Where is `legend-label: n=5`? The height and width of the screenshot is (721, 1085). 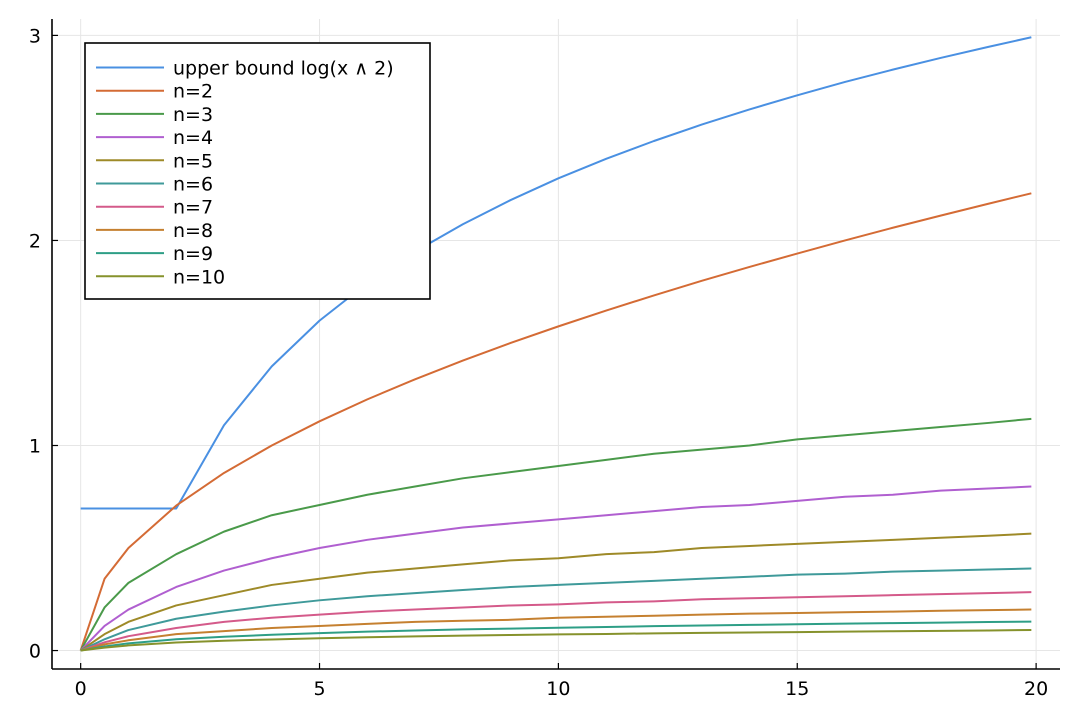
legend-label: n=5 is located at coordinates (193, 161).